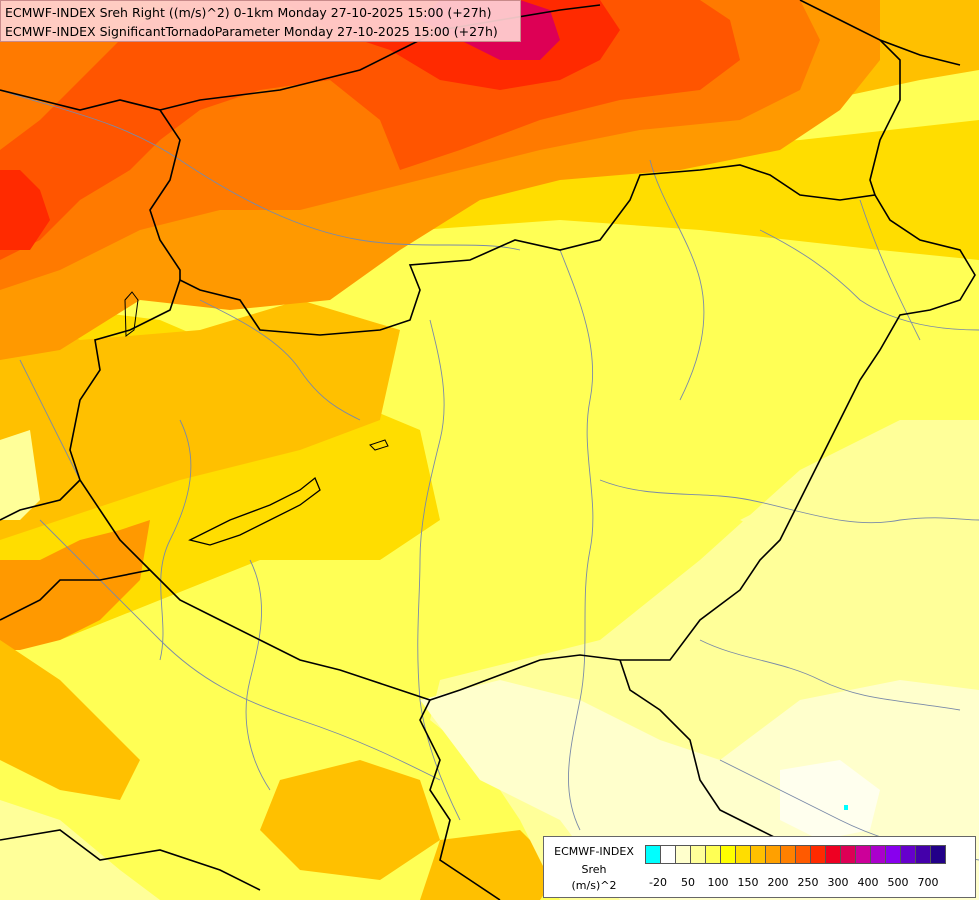 The height and width of the screenshot is (900, 979). I want to click on legend-tick-label: 100, so click(718, 882).